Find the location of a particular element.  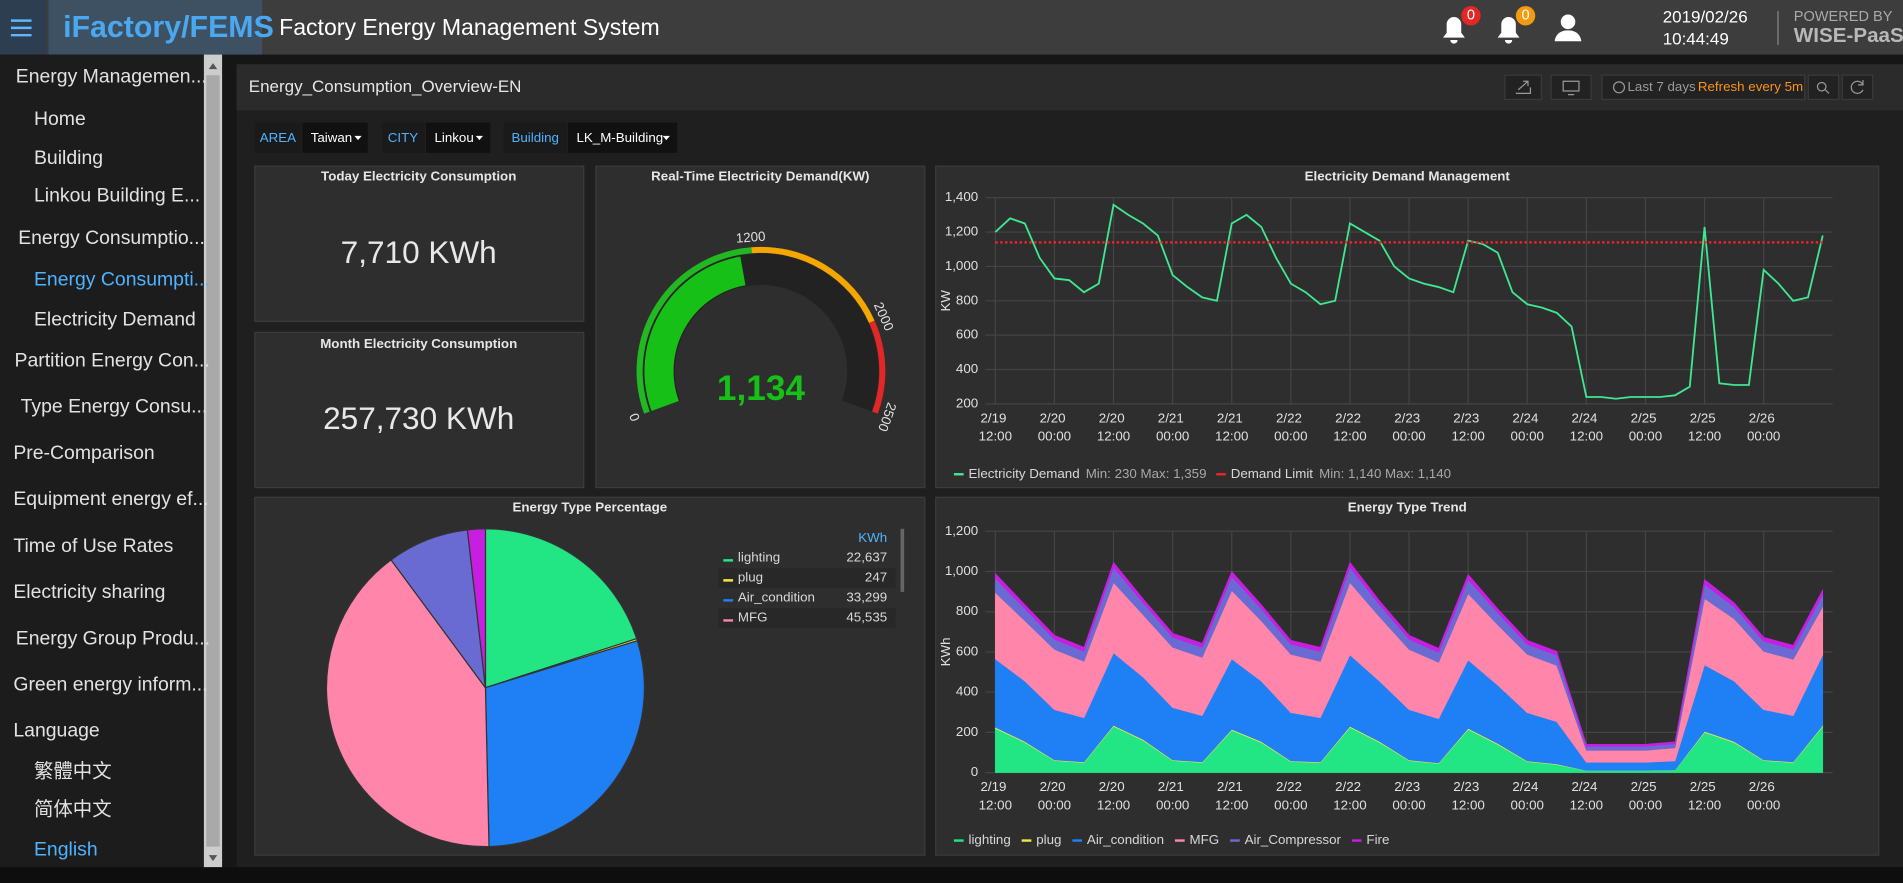

nav-item: Pre-Comparison is located at coordinates (83, 453).